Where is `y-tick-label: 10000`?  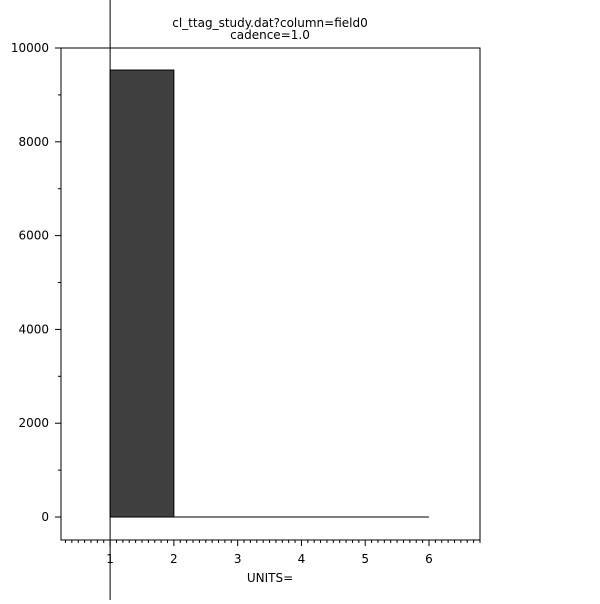
y-tick-label: 10000 is located at coordinates (30, 48).